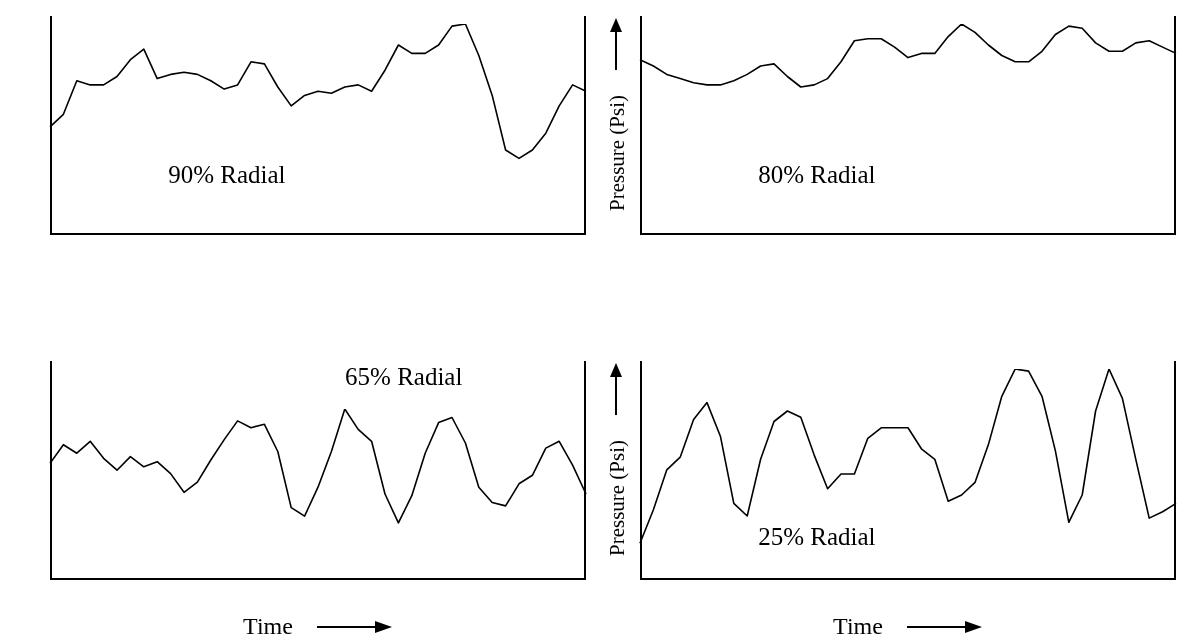 This screenshot has width=1178, height=638. I want to click on annotation: 90% Radial, so click(227, 175).